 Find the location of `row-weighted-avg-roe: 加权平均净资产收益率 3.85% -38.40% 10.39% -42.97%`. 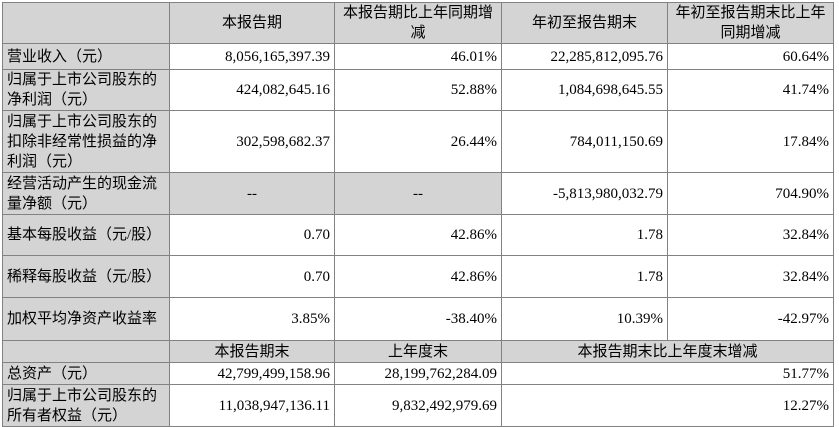

row-weighted-avg-roe: 加权平均净资产收益率 3.85% -38.40% 10.39% -42.97% is located at coordinates (418, 319).